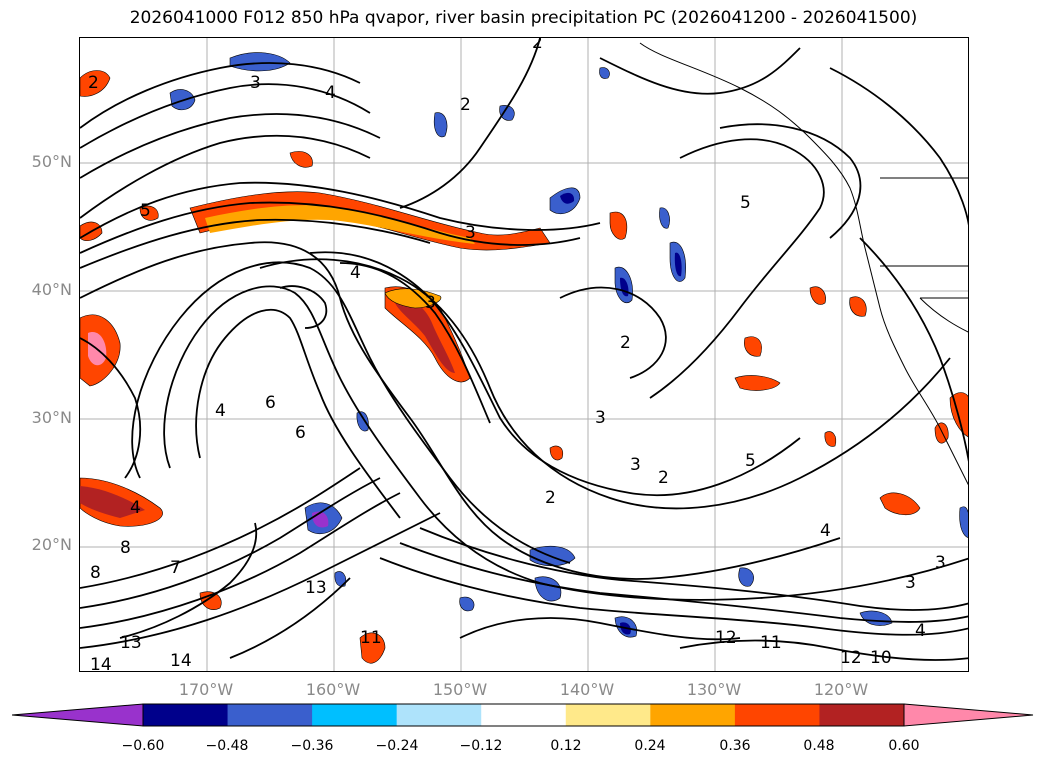 The image size is (1047, 765). What do you see at coordinates (206, 689) in the screenshot?
I see `lon-label-170w: 170°W` at bounding box center [206, 689].